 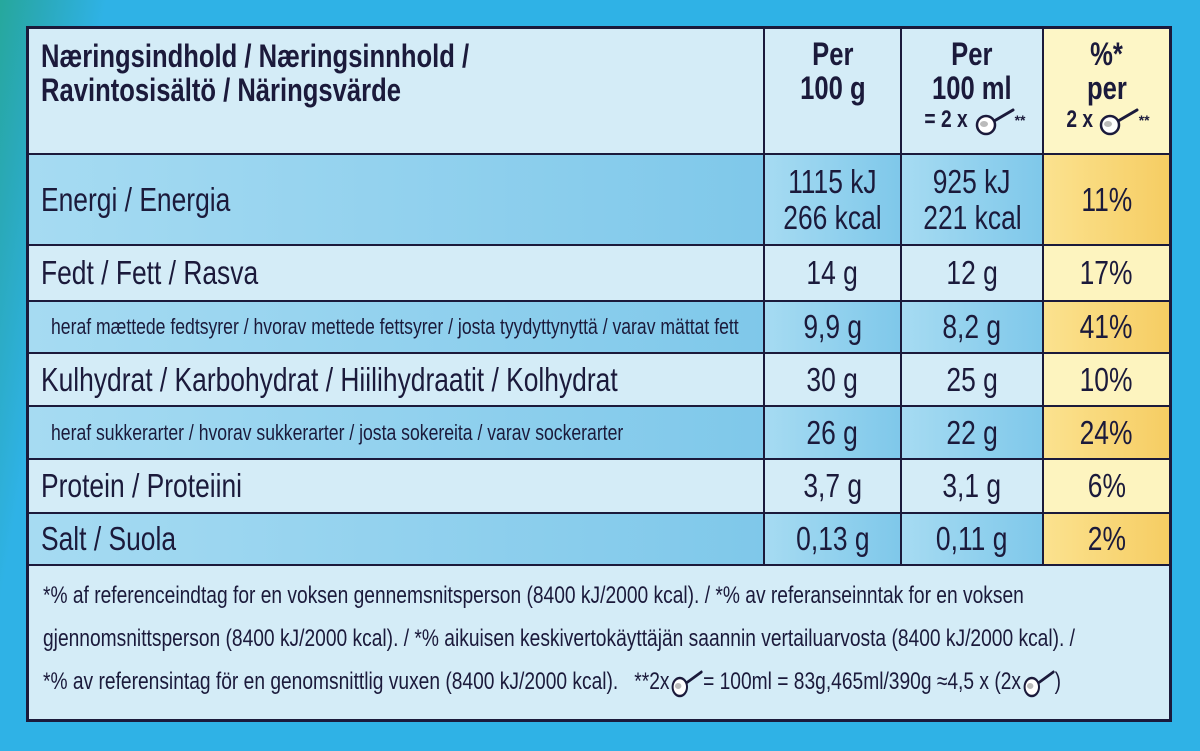 I want to click on row-label-text: Fedt / Fett / Rasva, so click(x=396, y=273).